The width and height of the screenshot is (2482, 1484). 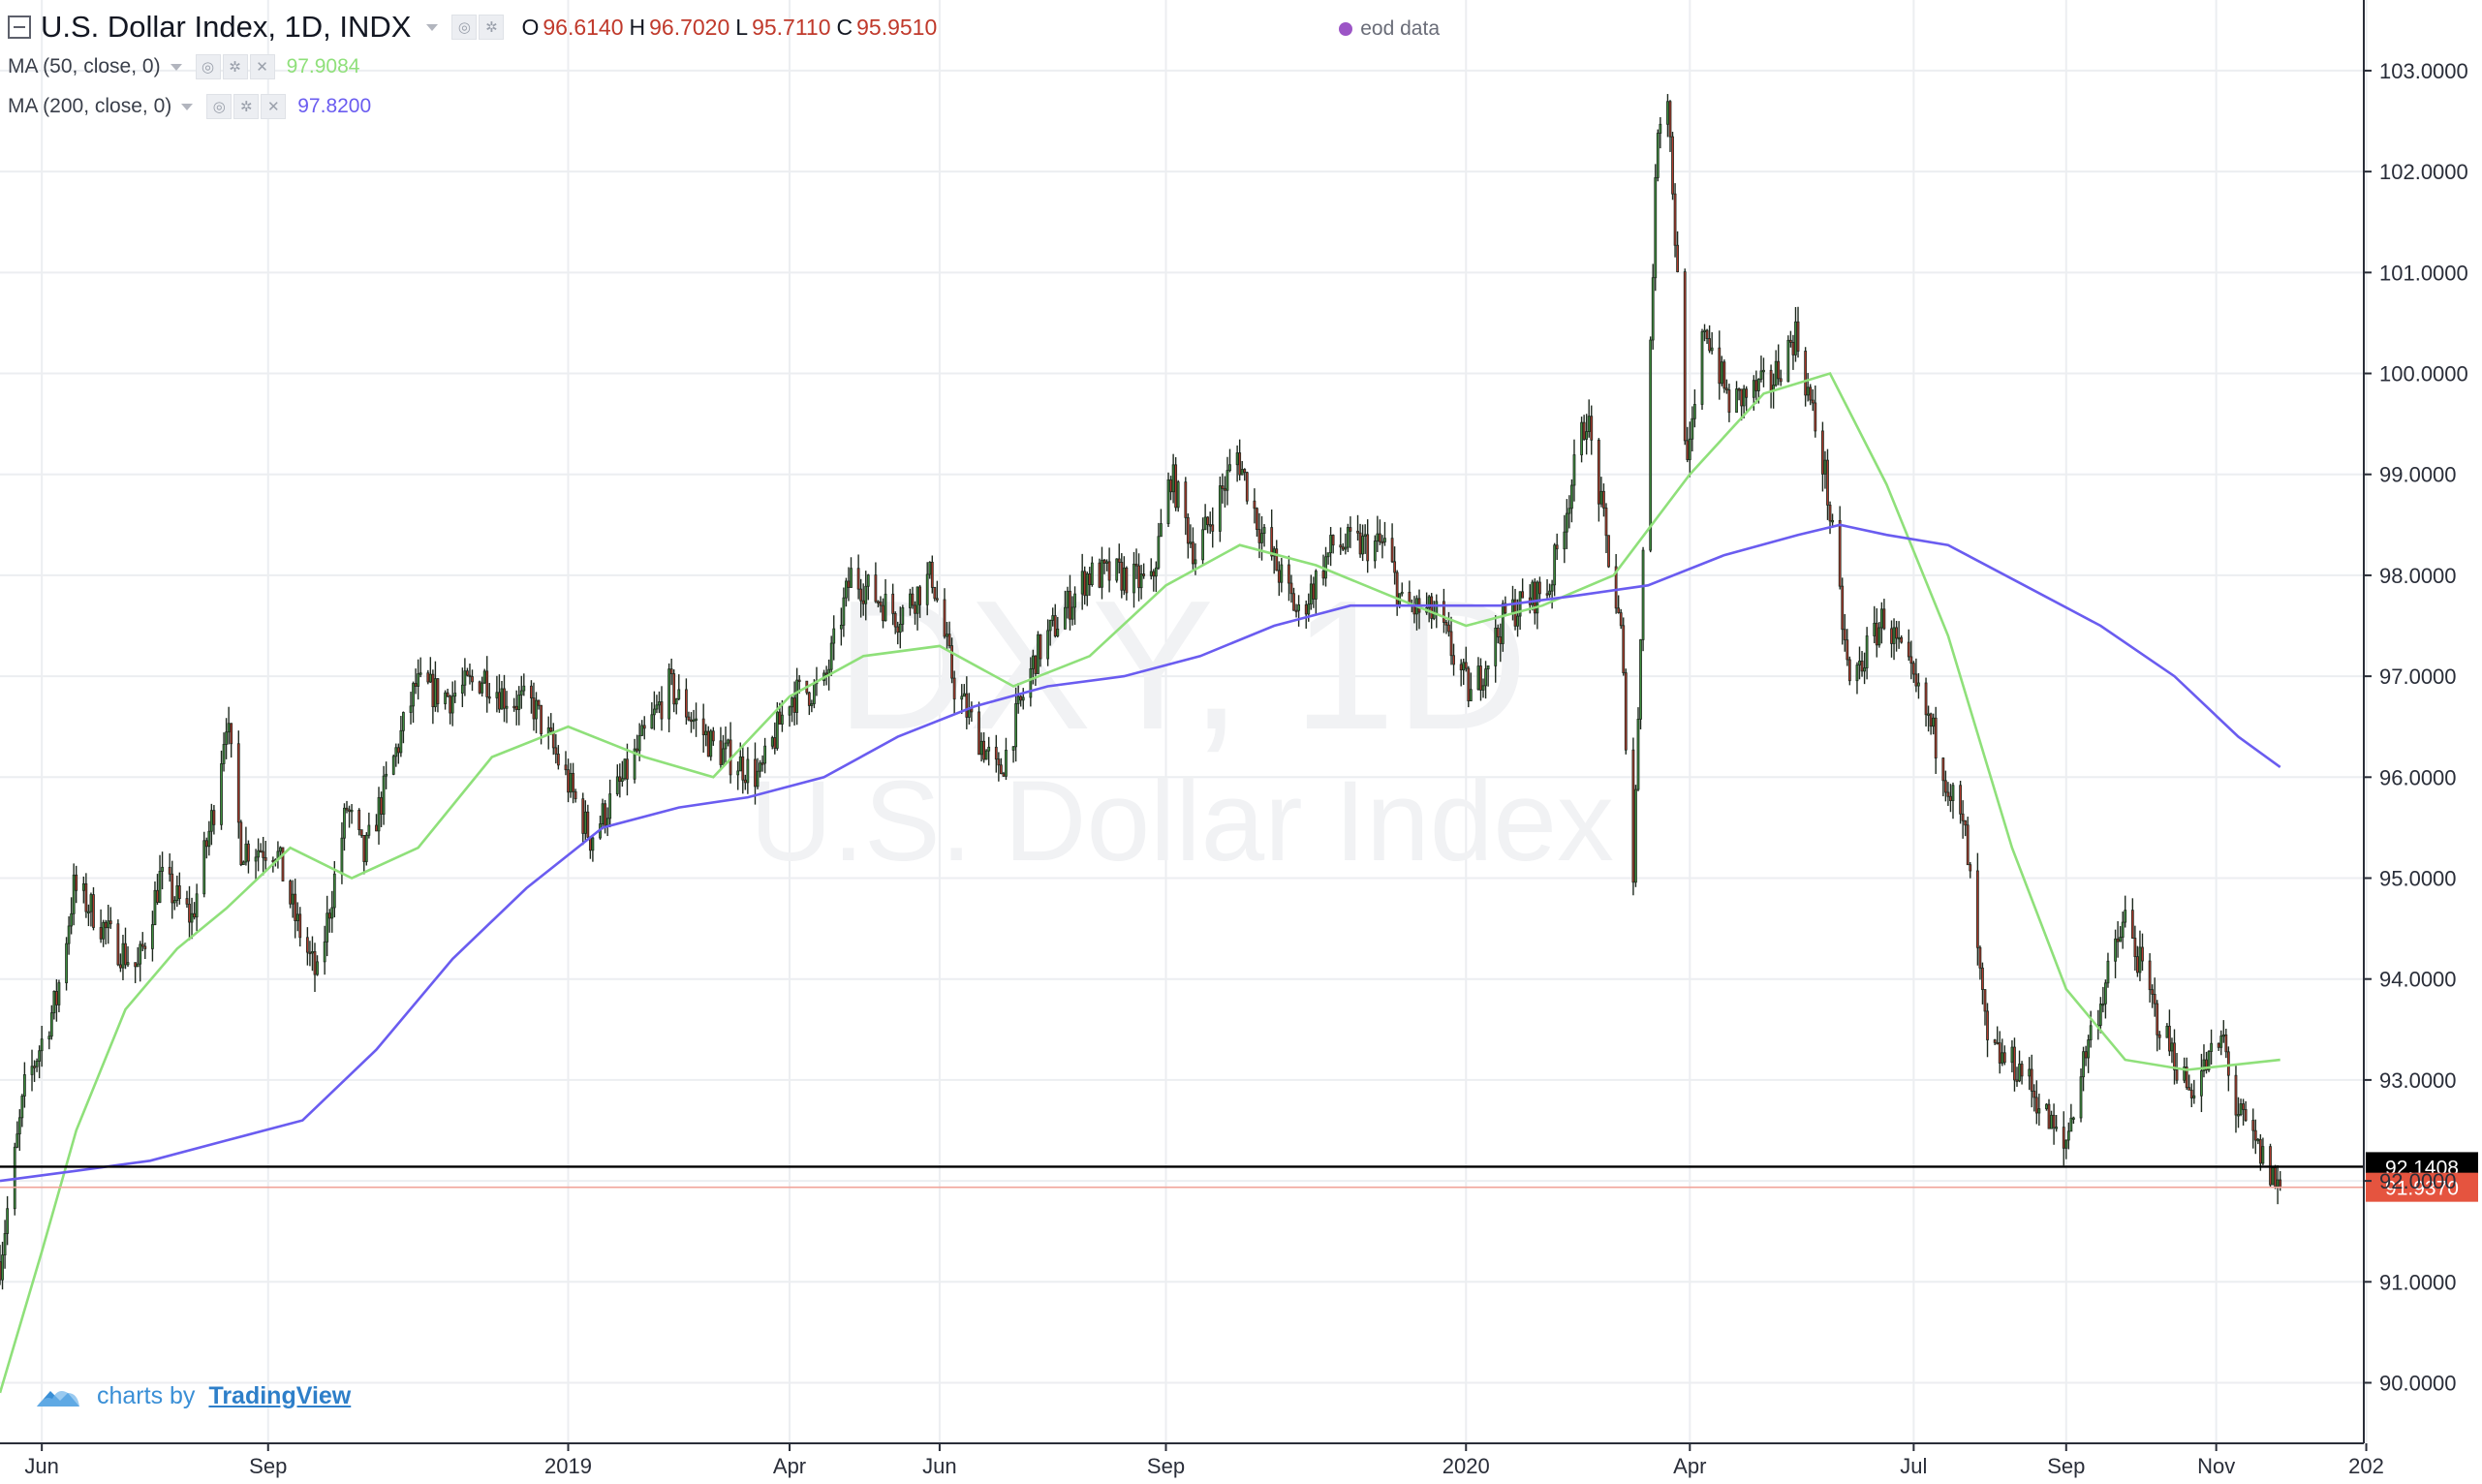 I want to click on tradingview-link: TradingView, so click(x=280, y=1395).